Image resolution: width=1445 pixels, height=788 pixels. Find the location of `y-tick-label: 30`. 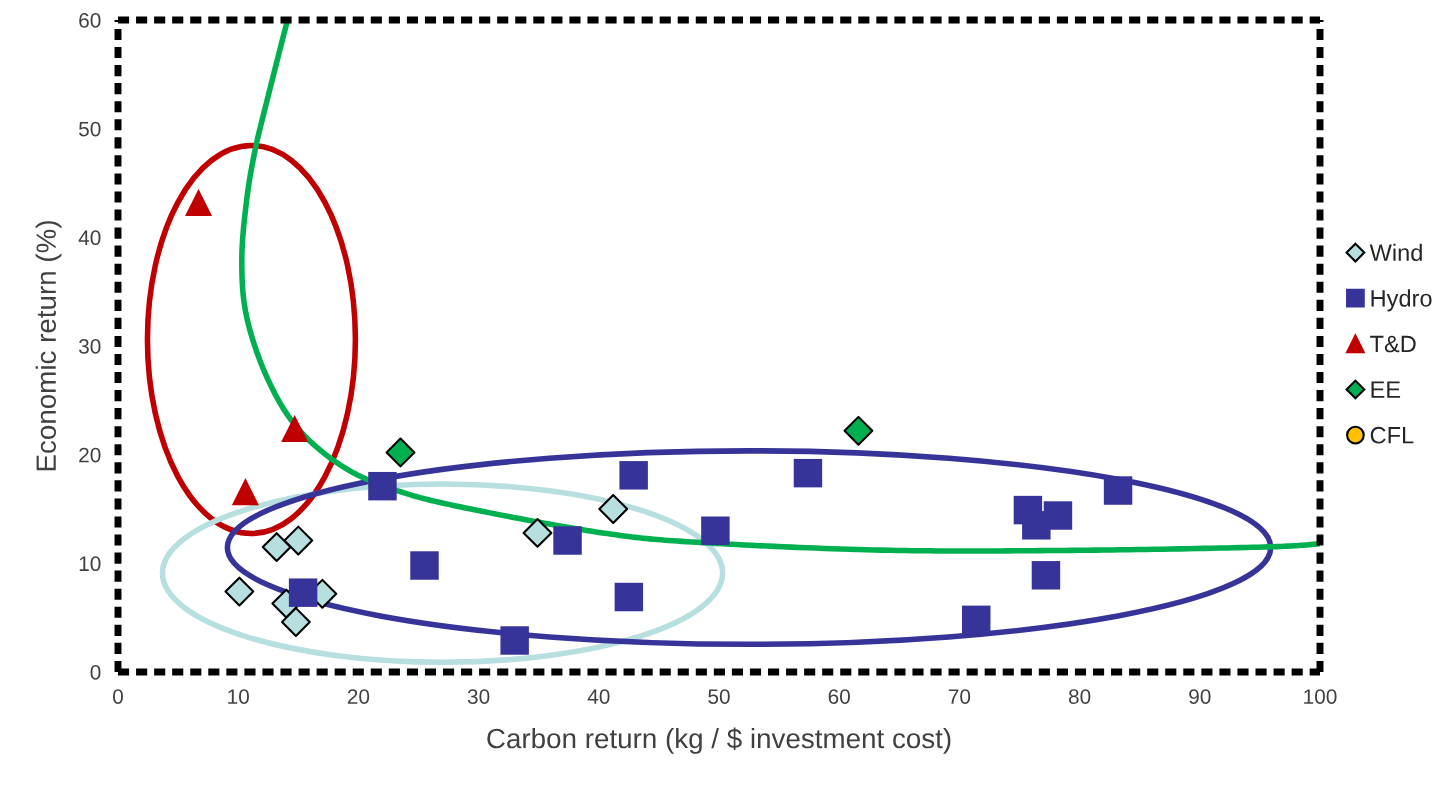

y-tick-label: 30 is located at coordinates (89, 346).